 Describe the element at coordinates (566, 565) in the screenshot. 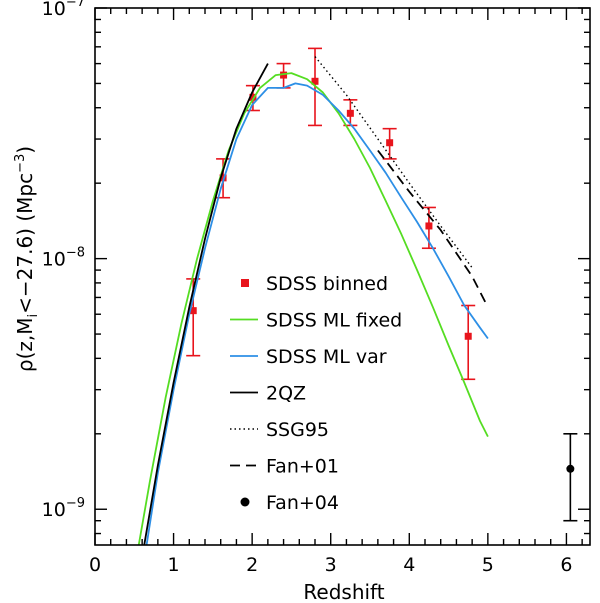

I see `x-tick-label: 6` at that location.